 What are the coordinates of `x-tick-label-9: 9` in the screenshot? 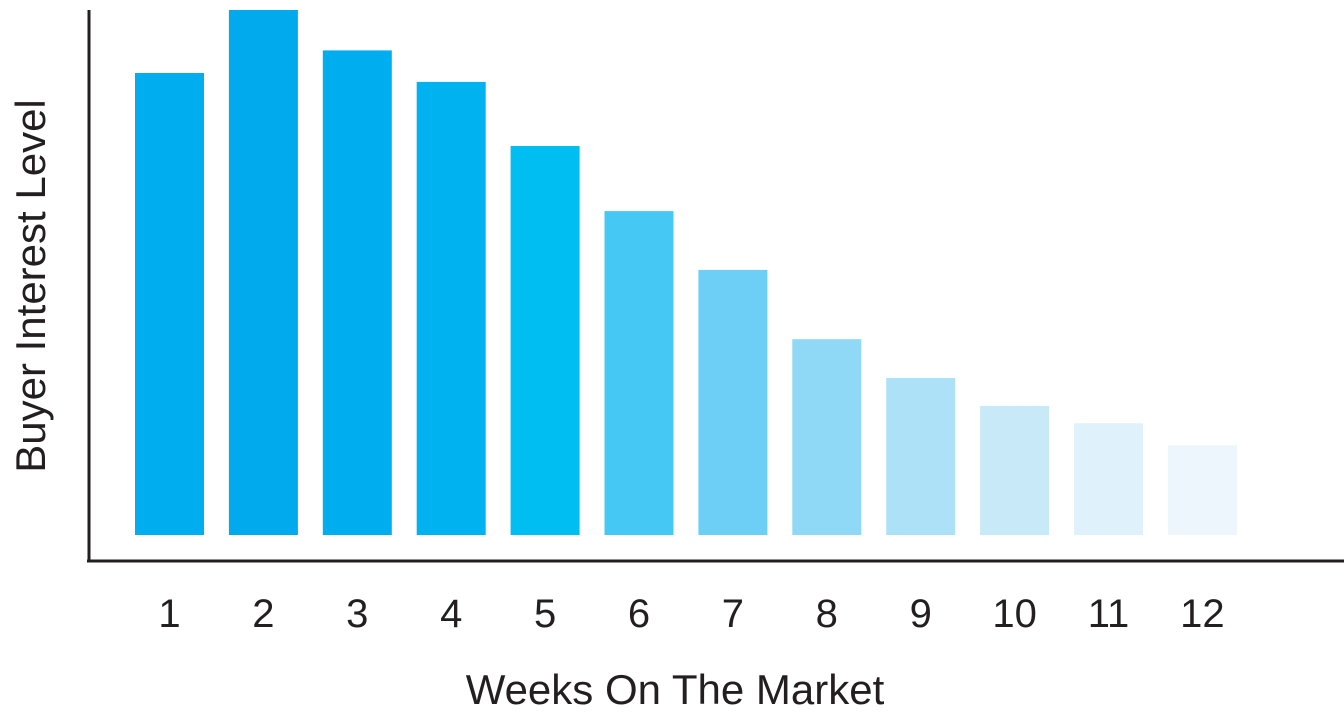 It's located at (921, 614).